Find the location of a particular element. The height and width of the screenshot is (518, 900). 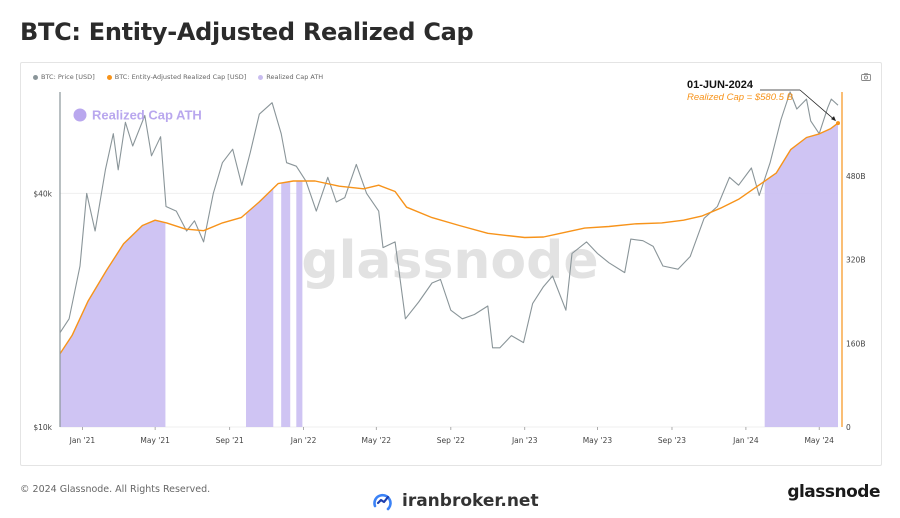

right-tick-label-2: 160B is located at coordinates (855, 343).